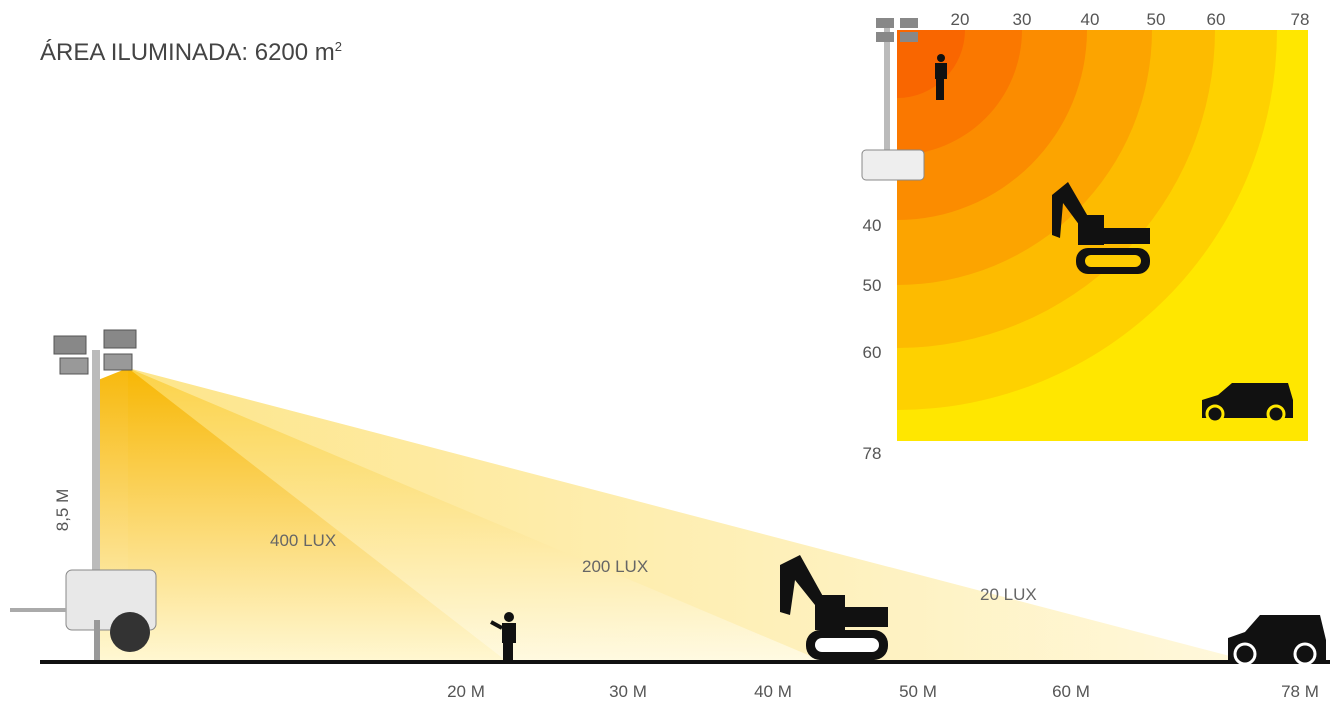  Describe the element at coordinates (191, 52) in the screenshot. I see `title: ÁREA ILUMINADA: 6200 m2` at that location.